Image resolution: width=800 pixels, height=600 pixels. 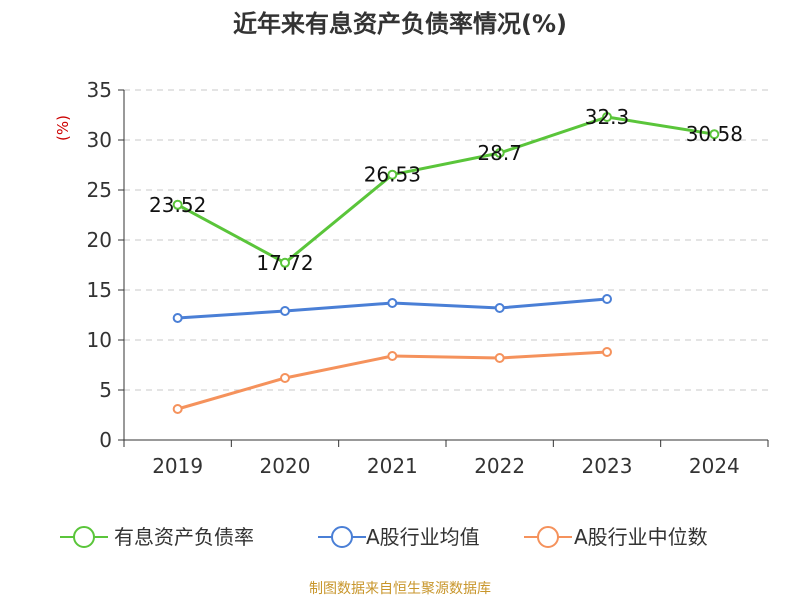 What do you see at coordinates (177, 466) in the screenshot?
I see `x-tick-label: 2019` at bounding box center [177, 466].